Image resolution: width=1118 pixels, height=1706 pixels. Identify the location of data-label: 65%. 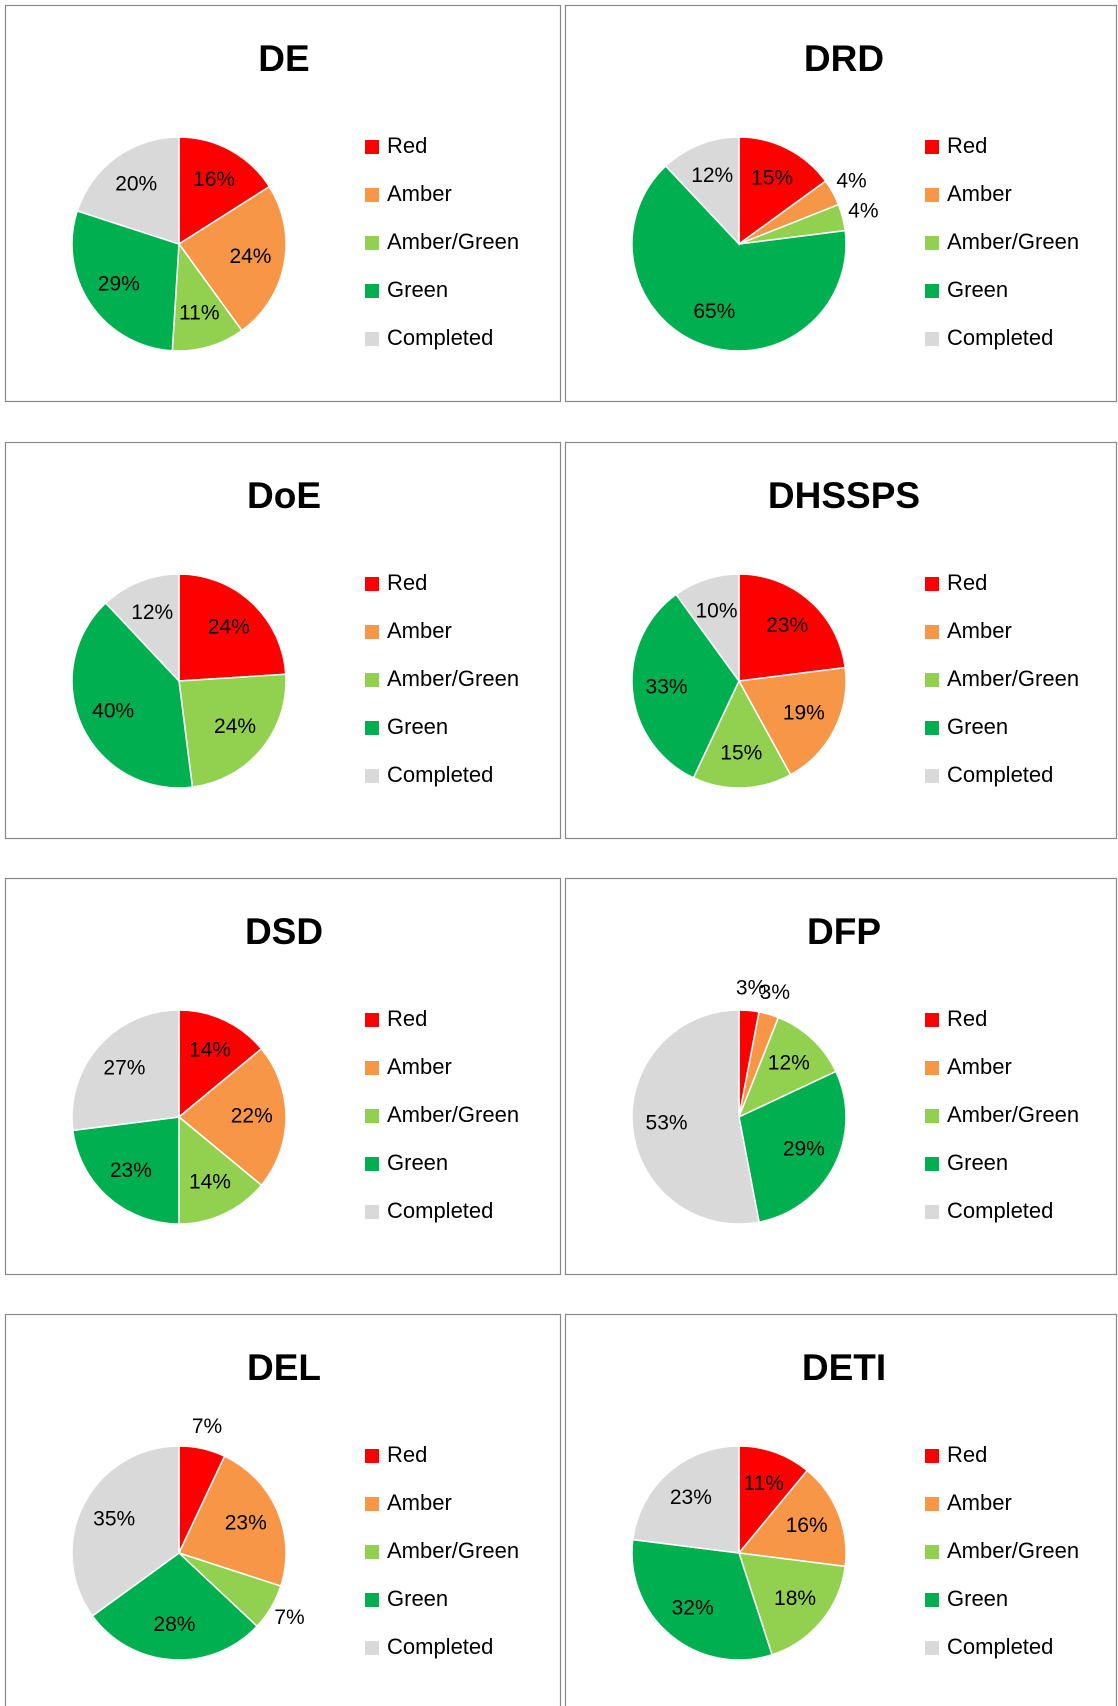
(714, 311).